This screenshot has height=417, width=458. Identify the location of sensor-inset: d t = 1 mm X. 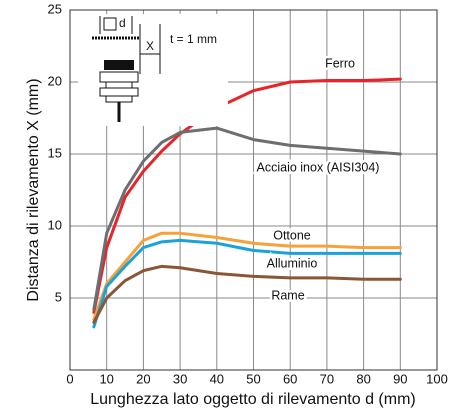
(153, 70).